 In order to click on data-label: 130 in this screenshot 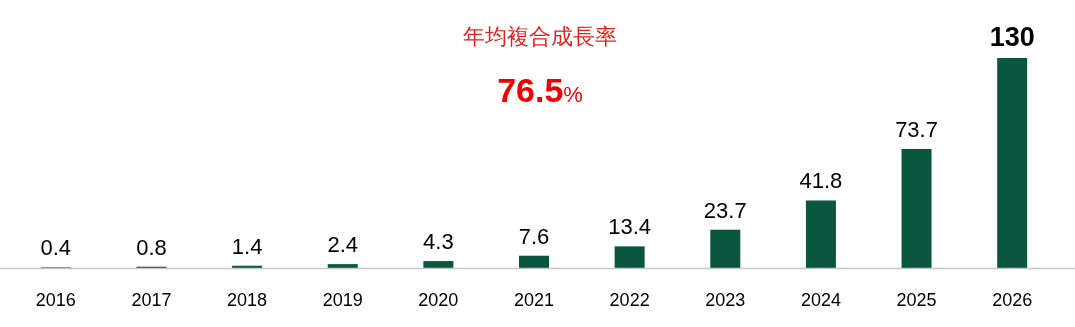, I will do `click(1012, 37)`.